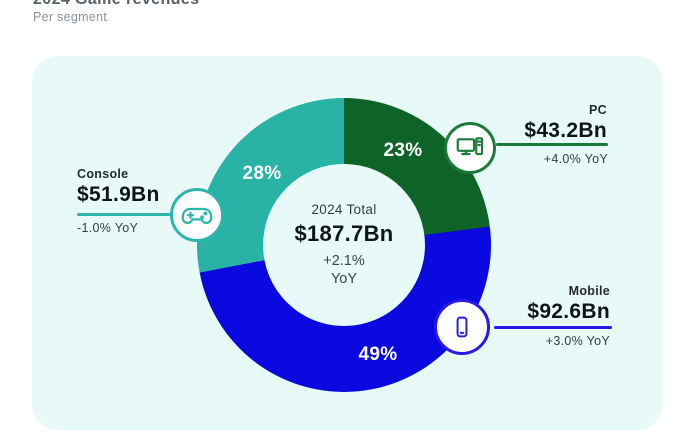 The image size is (700, 441). Describe the element at coordinates (568, 311) in the screenshot. I see `segment-value-mobile: $92.6Bn` at that location.